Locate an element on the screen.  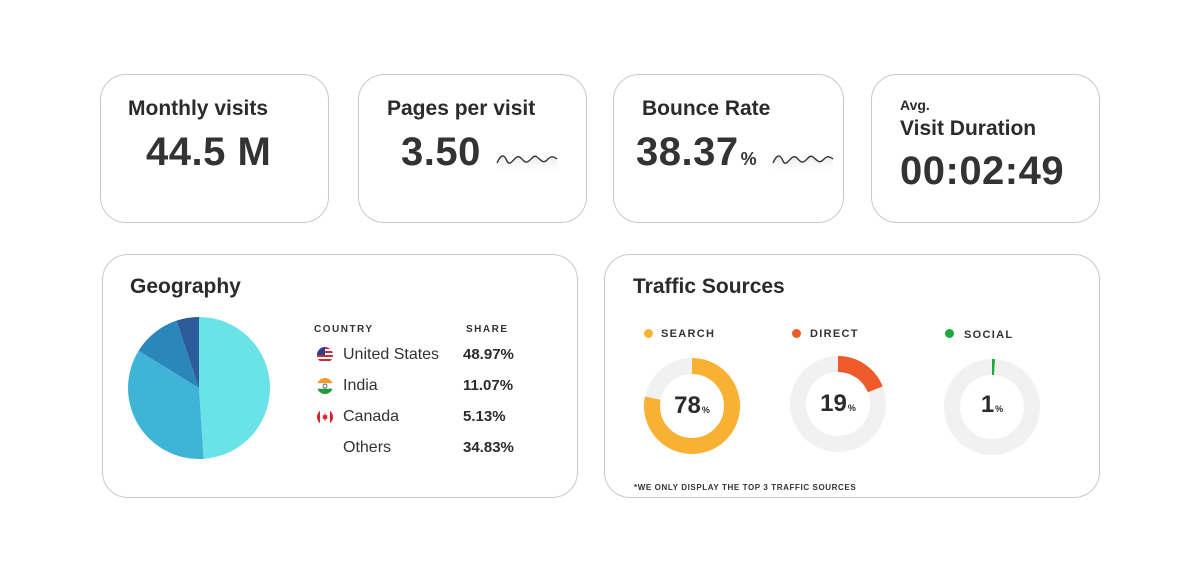
pie-slice-united-states is located at coordinates (234, 388).